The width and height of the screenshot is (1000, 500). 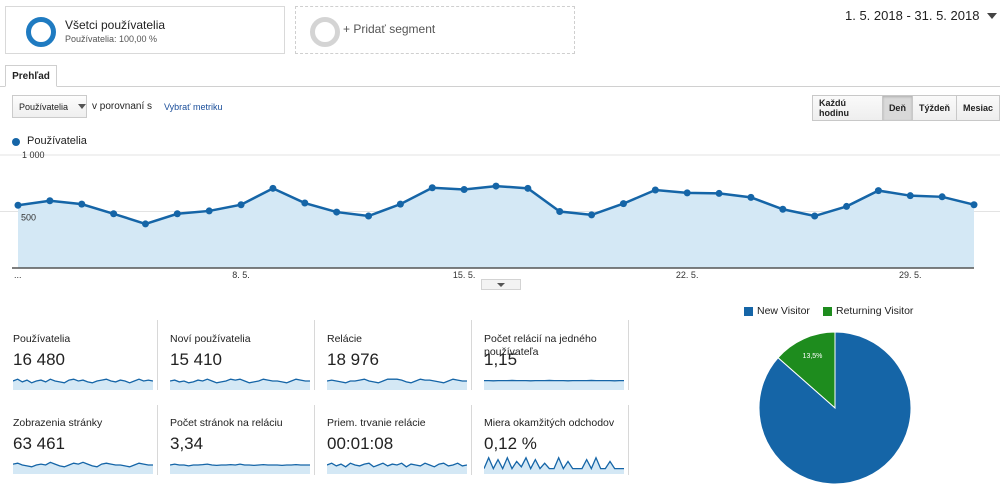 What do you see at coordinates (115, 25) in the screenshot?
I see `segment-title: Všetci používatelia` at bounding box center [115, 25].